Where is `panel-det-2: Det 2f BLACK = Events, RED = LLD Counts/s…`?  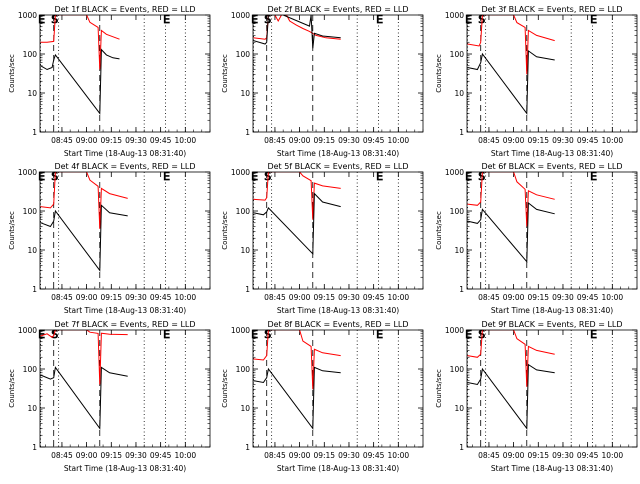
panel-det-2: Det 2f BLACK = Events, RED = LLD Counts/s… is located at coordinates (322, 81).